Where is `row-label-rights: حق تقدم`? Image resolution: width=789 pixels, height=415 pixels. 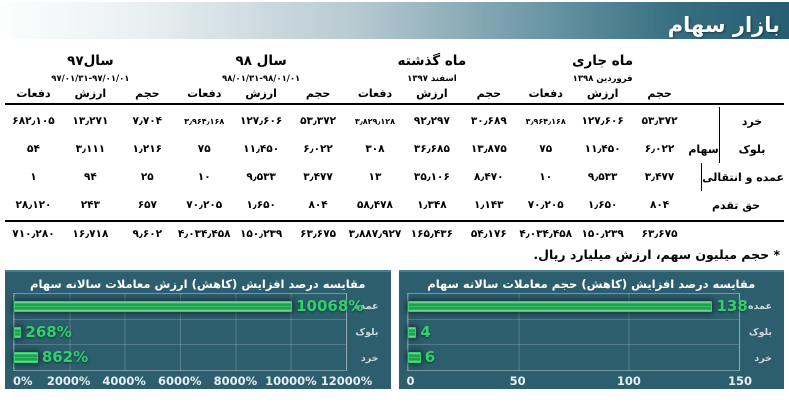 row-label-rights: حق تقدم is located at coordinates (736, 205).